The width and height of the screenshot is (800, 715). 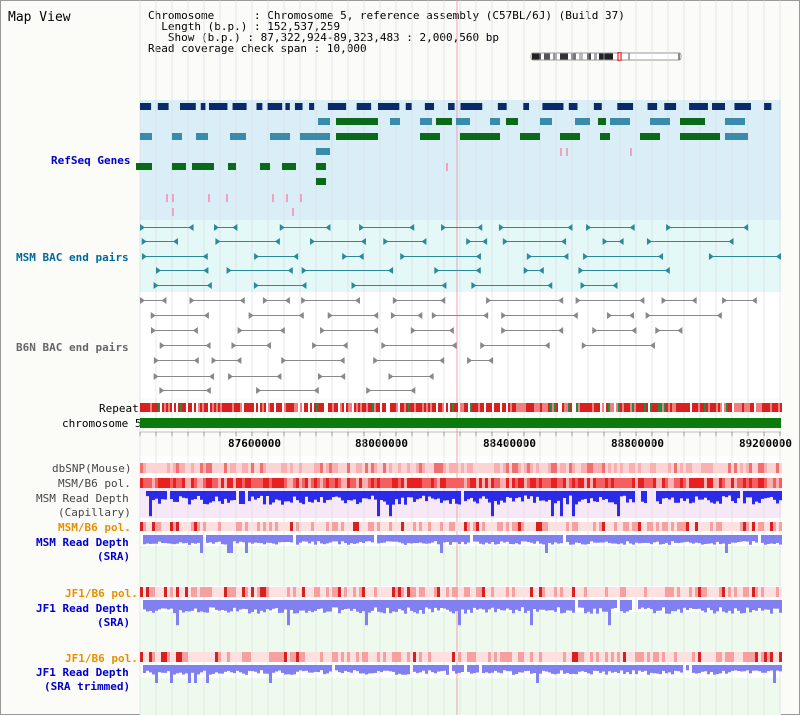 What do you see at coordinates (254, 443) in the screenshot?
I see `axis-tick-label: 87600000` at bounding box center [254, 443].